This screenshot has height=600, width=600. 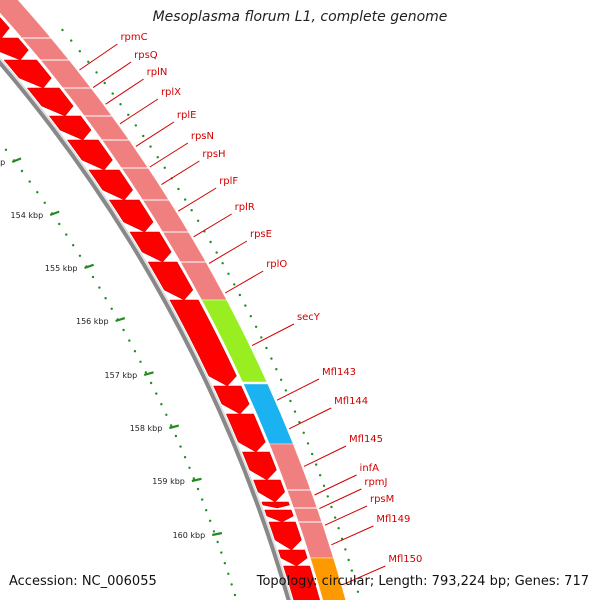 What do you see at coordinates (234, 341) in the screenshot?
I see `band-secY` at bounding box center [234, 341].